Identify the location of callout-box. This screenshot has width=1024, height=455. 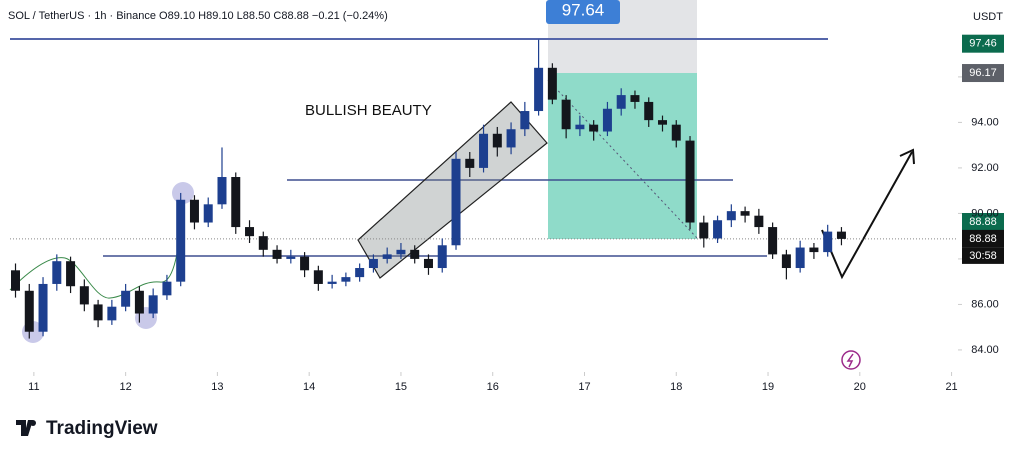
(583, 12).